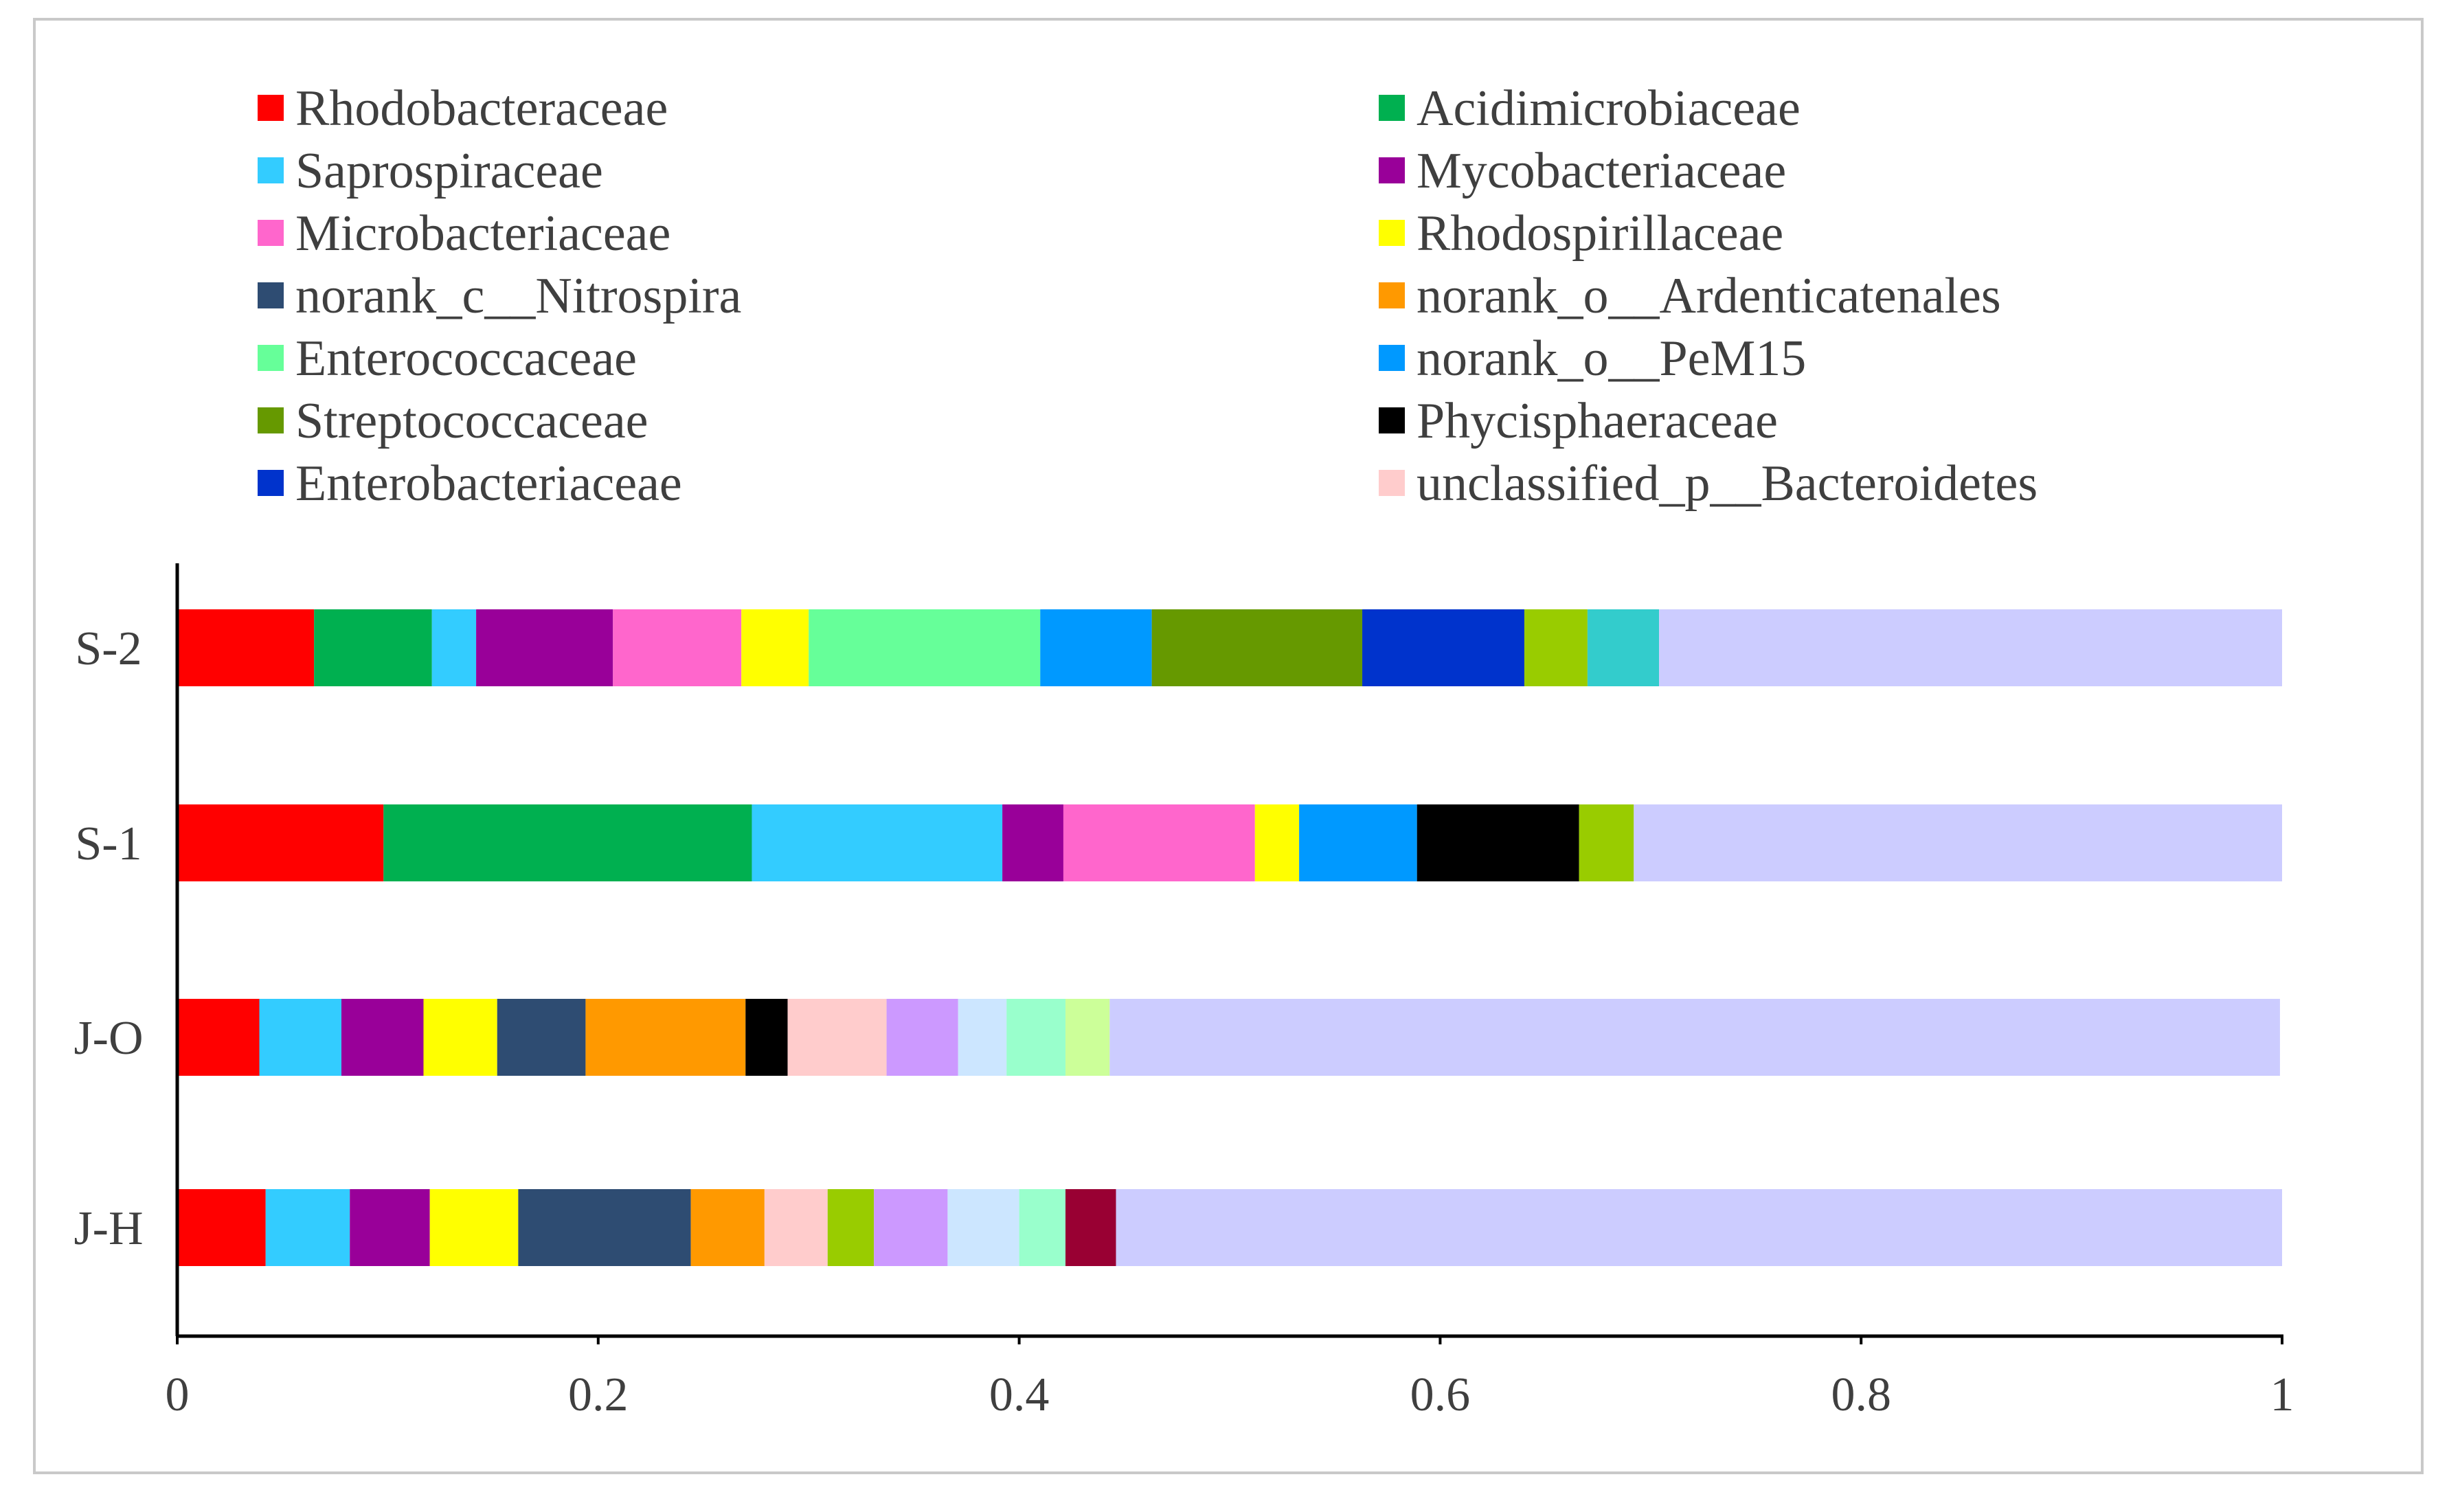 The width and height of the screenshot is (2460, 1512). Describe the element at coordinates (1612, 359) in the screenshot. I see `legend-label-norank-o-pem15: norank_o__PeM15` at that location.